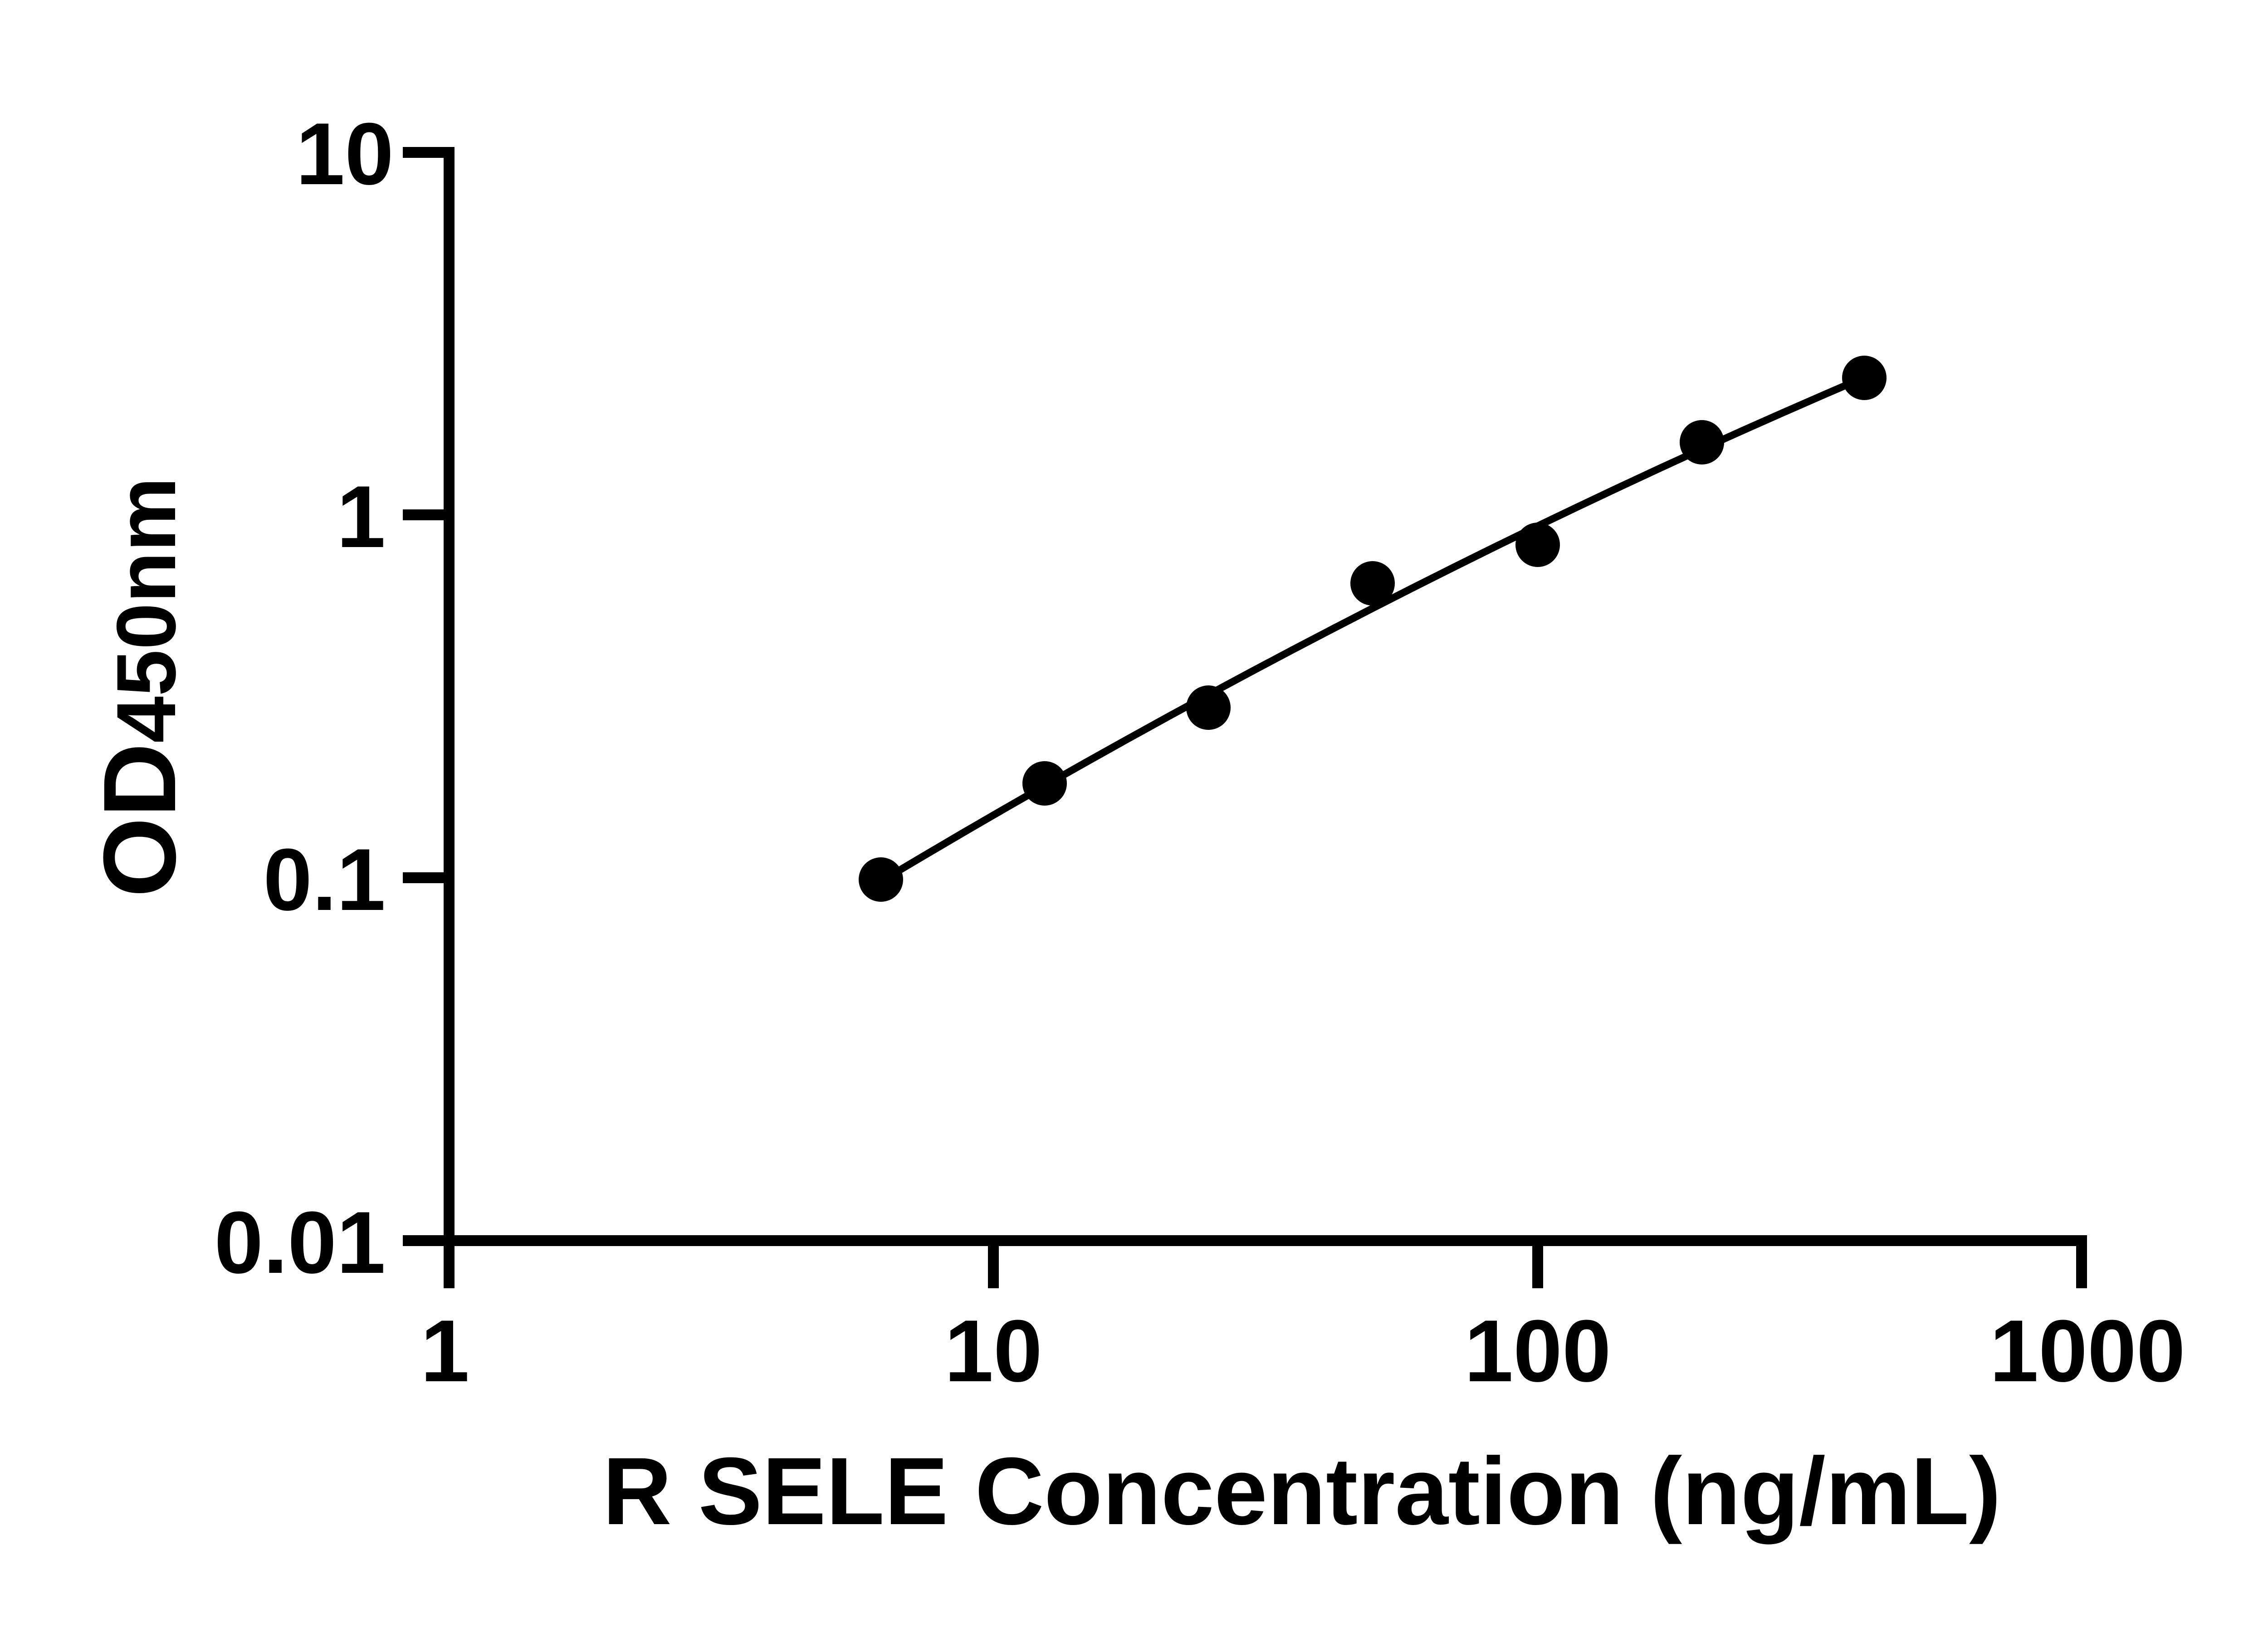 This screenshot has width=2268, height=1633. I want to click on svg-text: R SELE Concentration (ng/mL), so click(1302, 1491).